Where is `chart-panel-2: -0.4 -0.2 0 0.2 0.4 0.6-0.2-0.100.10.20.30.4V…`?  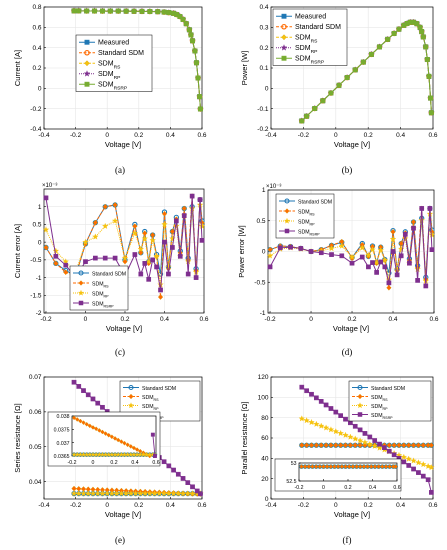 chart-panel-2: -0.4 -0.2 0 0.2 0.4 0.6-0.2-0.100.10.20.30.4V… is located at coordinates (339, 89).